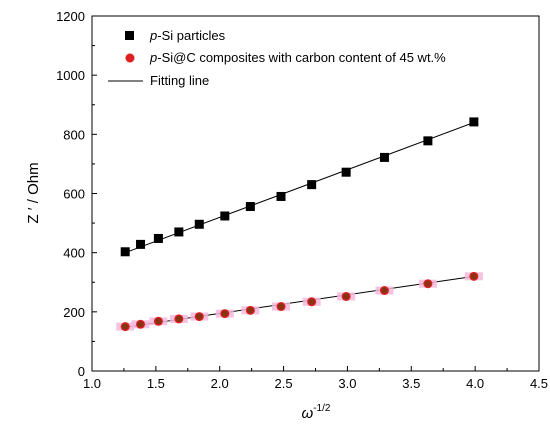  Describe the element at coordinates (70, 16) in the screenshot. I see `y-tick-label: 1200` at that location.